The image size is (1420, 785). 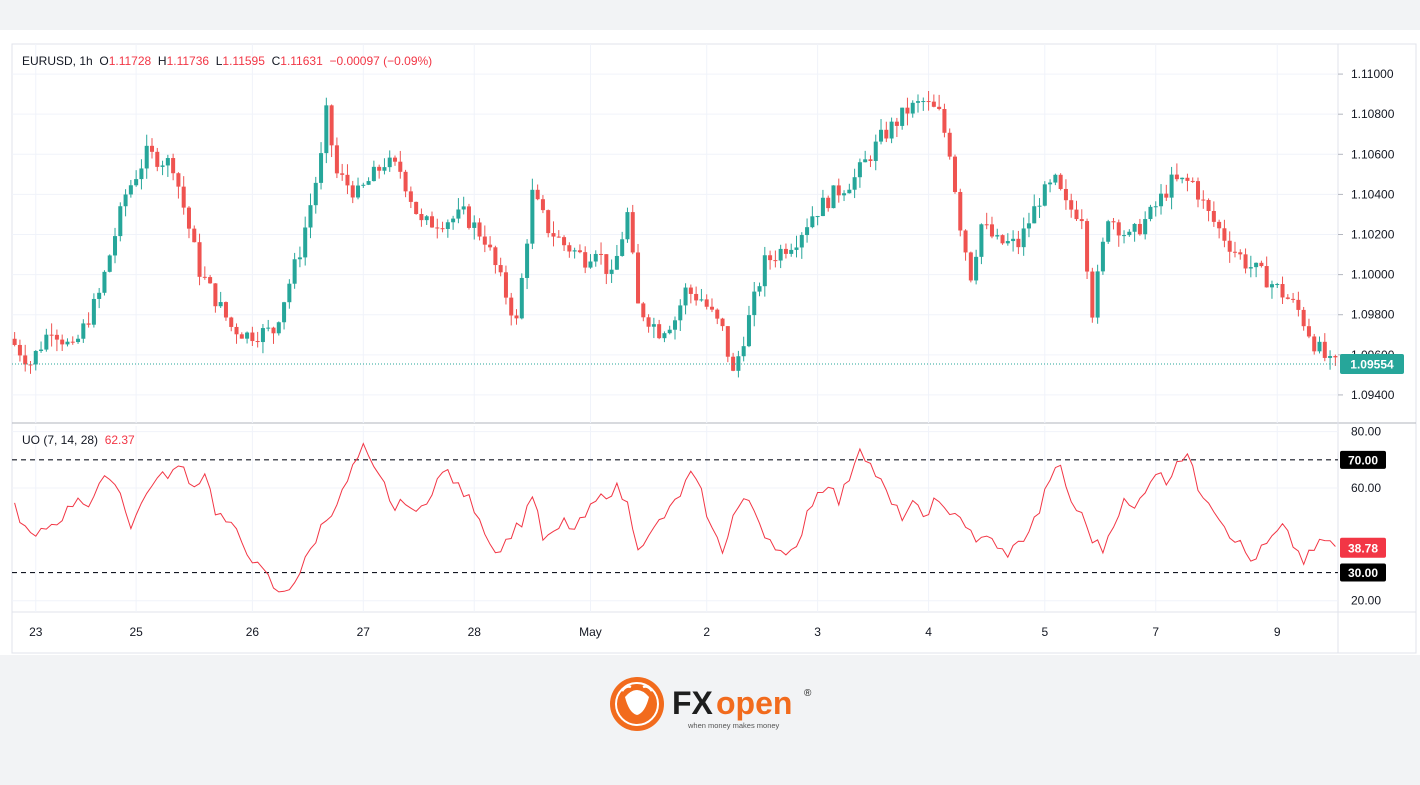 What do you see at coordinates (475, 632) in the screenshot?
I see `time-tick-label: 28` at bounding box center [475, 632].